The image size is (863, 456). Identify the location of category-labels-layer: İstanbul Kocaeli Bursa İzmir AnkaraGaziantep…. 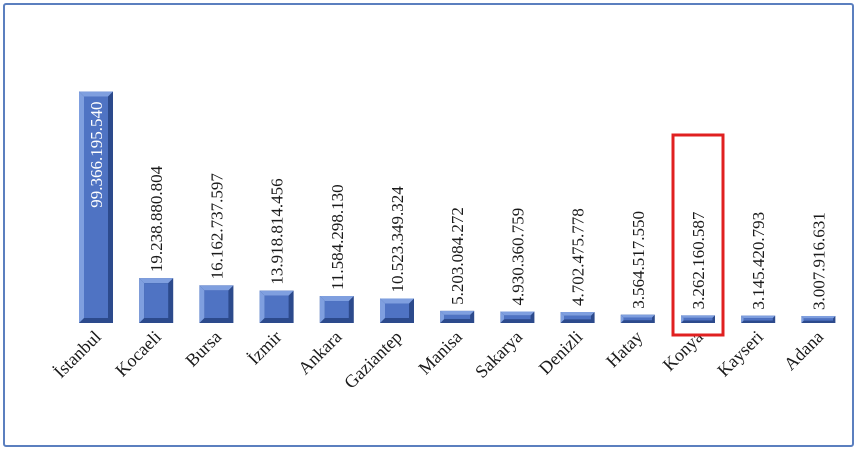
(439, 360).